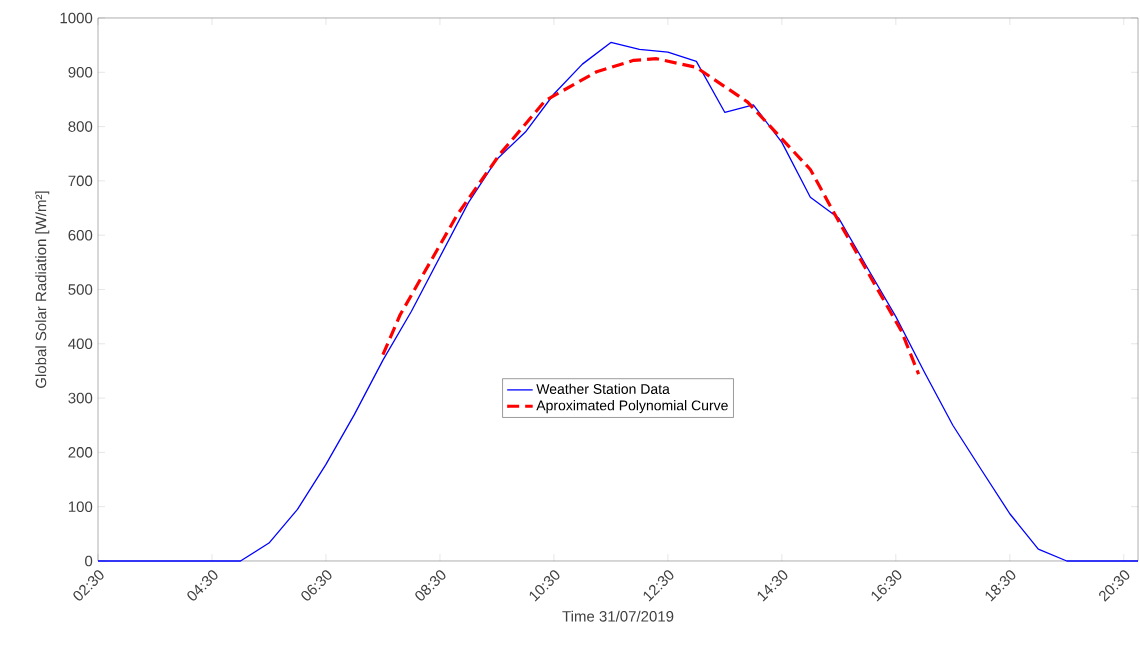 This screenshot has width=1140, height=657. What do you see at coordinates (603, 388) in the screenshot?
I see `legend-label: Weather Station Data` at bounding box center [603, 388].